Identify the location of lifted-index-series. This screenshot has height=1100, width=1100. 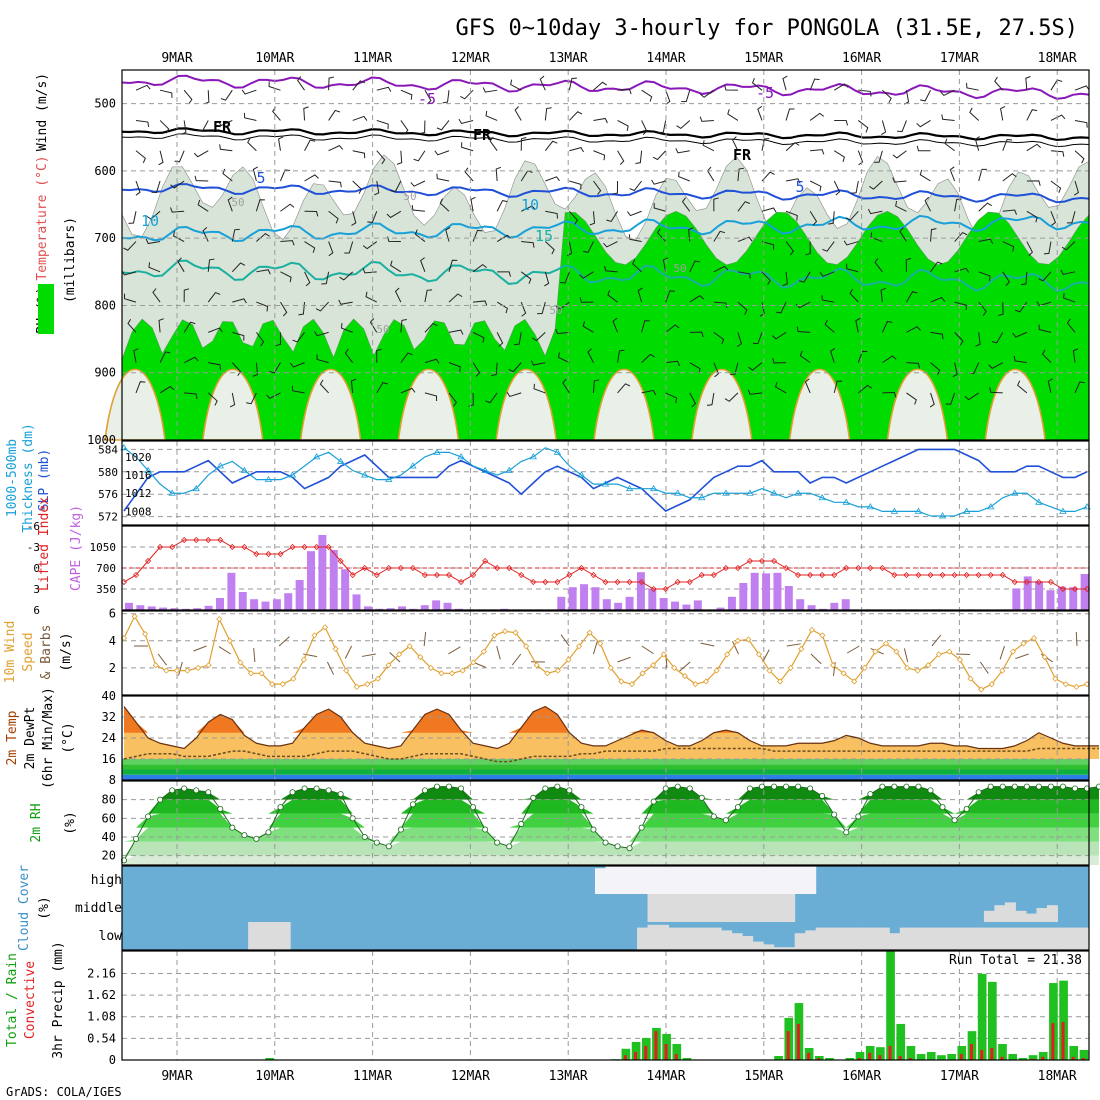
(605, 564).